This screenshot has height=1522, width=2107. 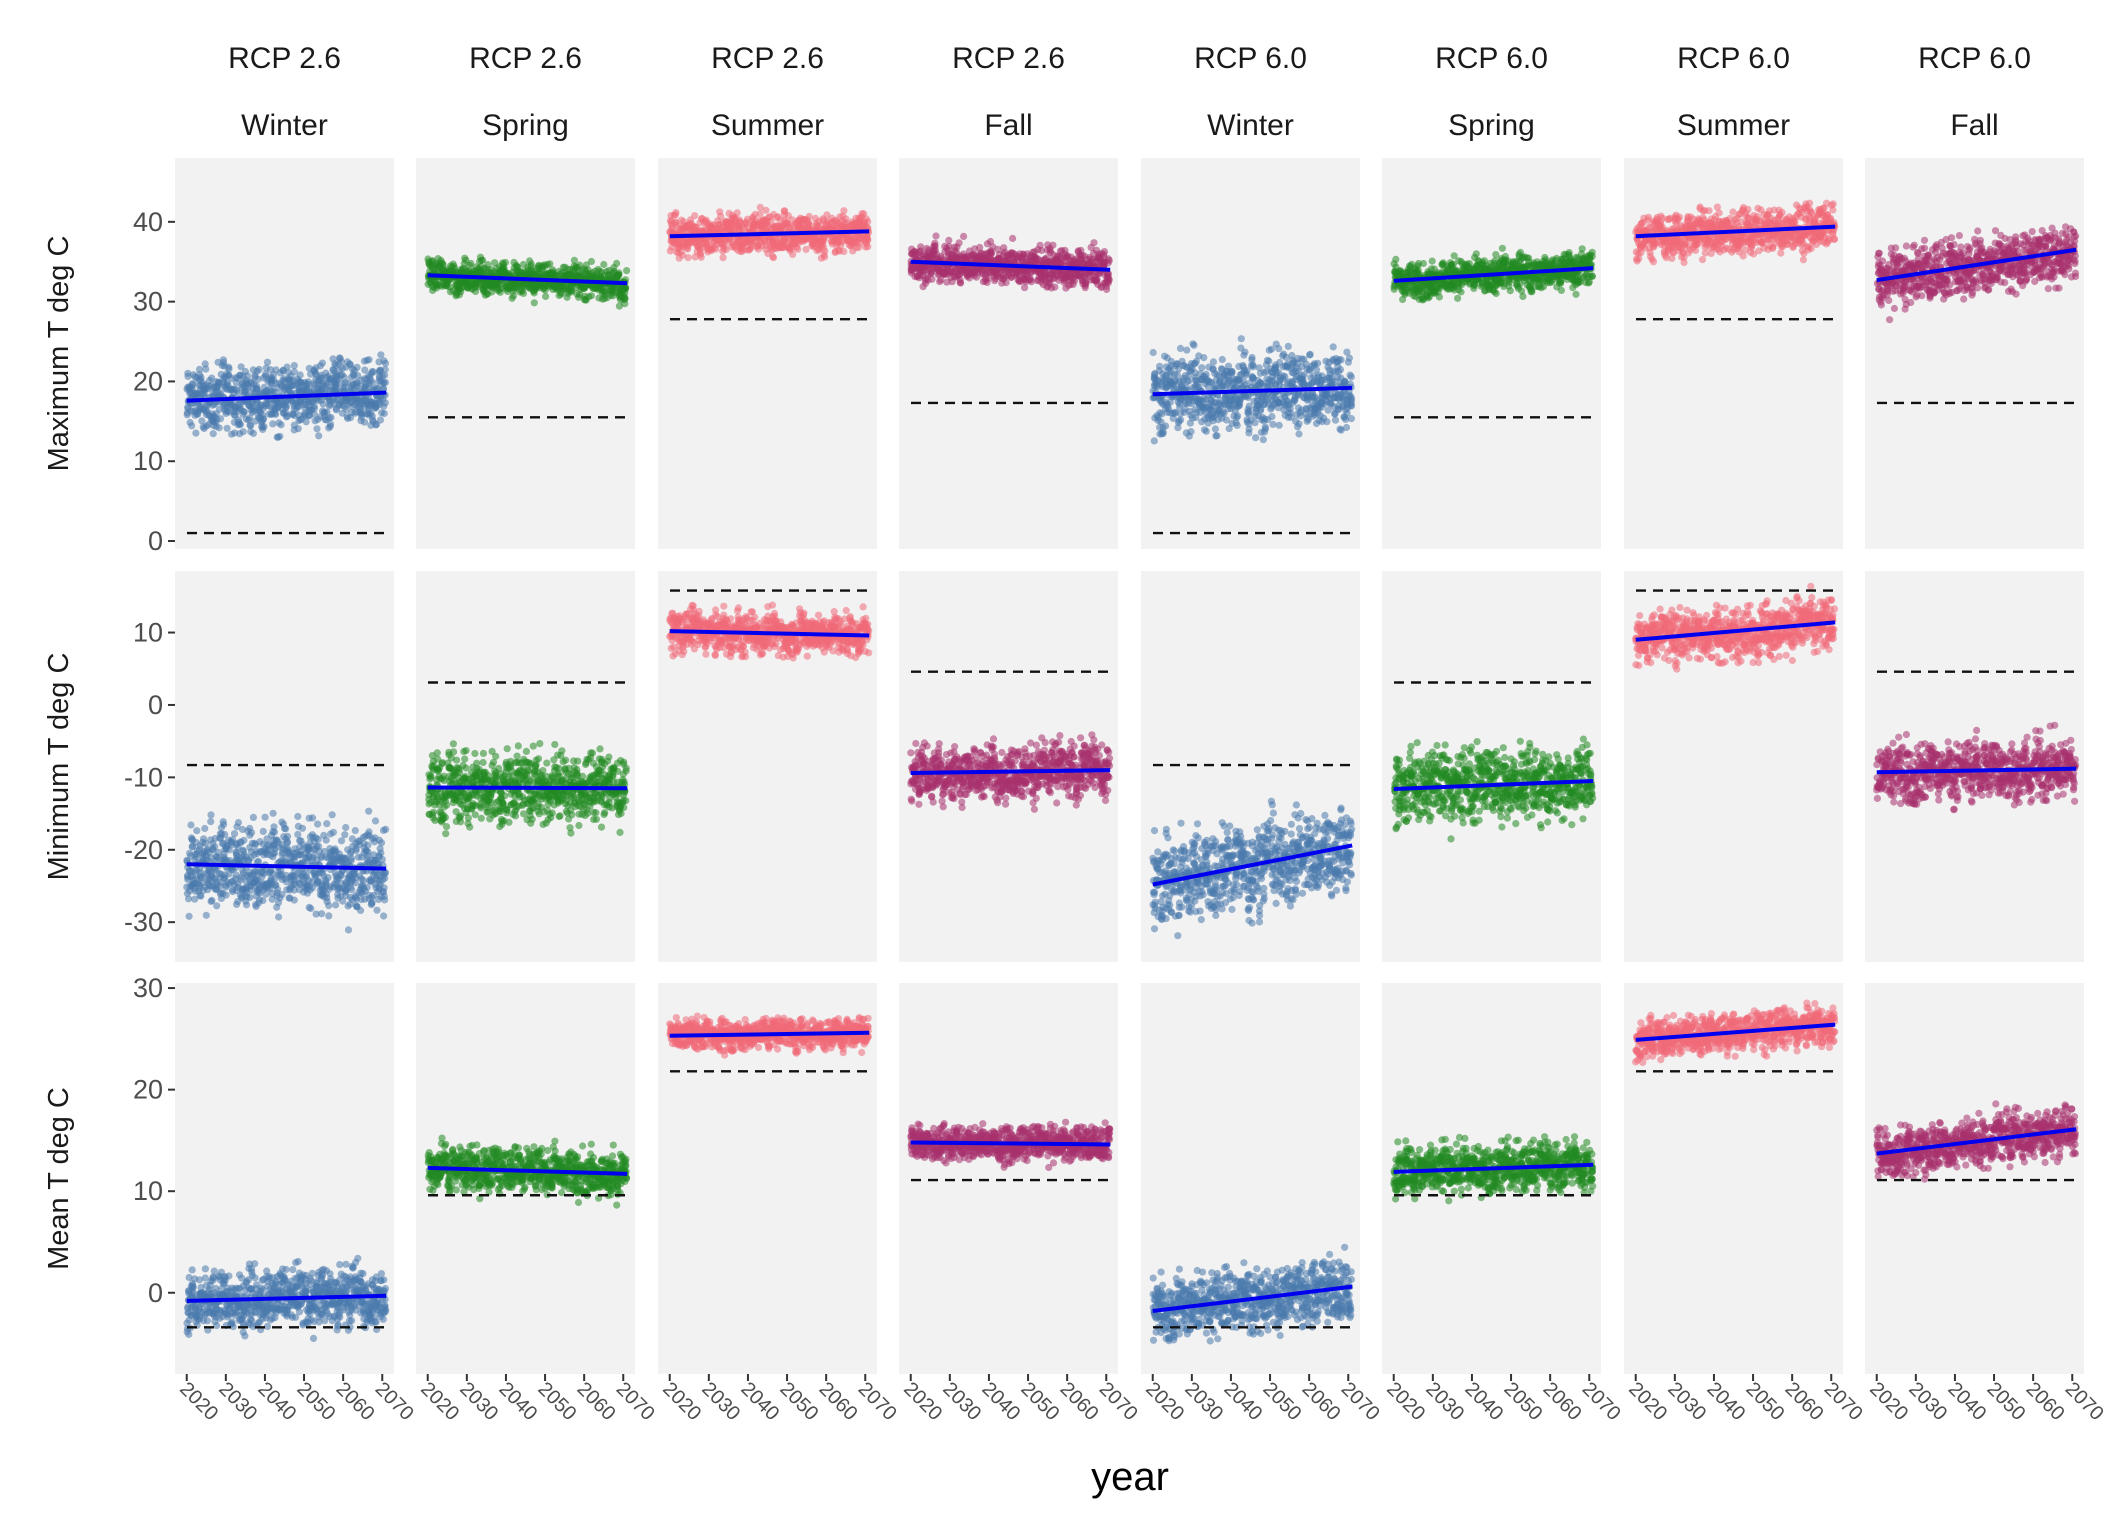 I want to click on strip-season-label: Fall, so click(x=1008, y=125).